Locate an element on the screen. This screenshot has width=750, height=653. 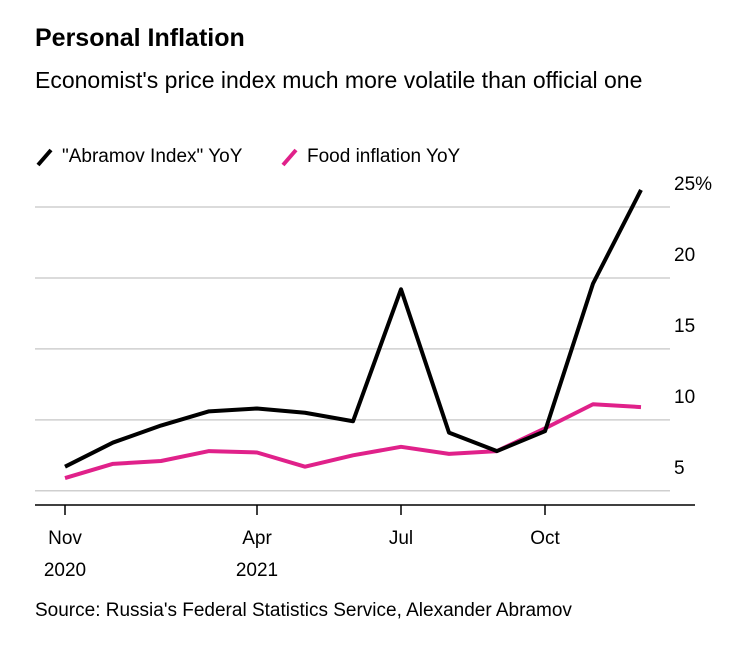
y-tick-label: 10 is located at coordinates (684, 397).